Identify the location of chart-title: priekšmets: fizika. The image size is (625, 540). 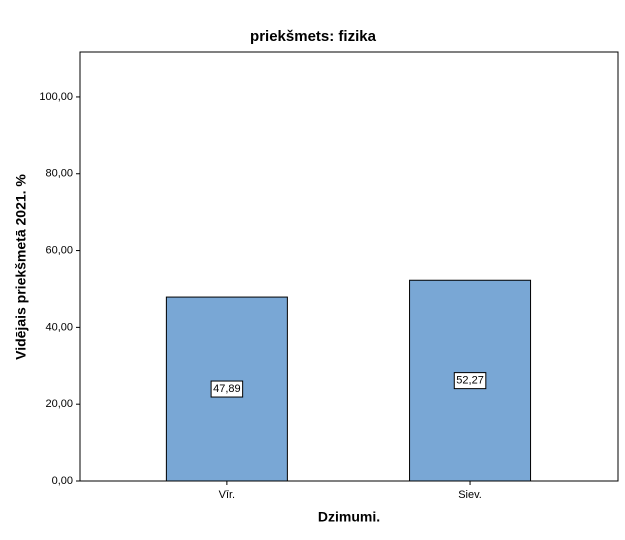
(313, 36).